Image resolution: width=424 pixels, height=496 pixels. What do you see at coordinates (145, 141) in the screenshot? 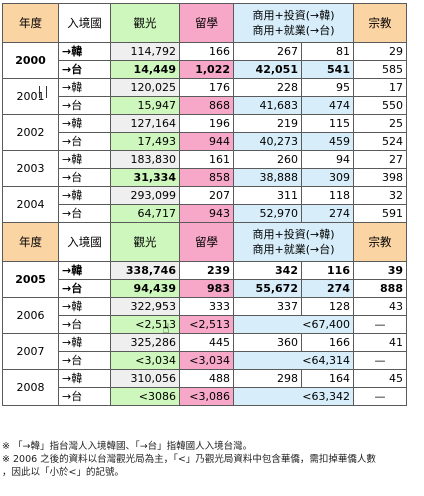
I see `tourism-cell: 17,493` at bounding box center [145, 141].